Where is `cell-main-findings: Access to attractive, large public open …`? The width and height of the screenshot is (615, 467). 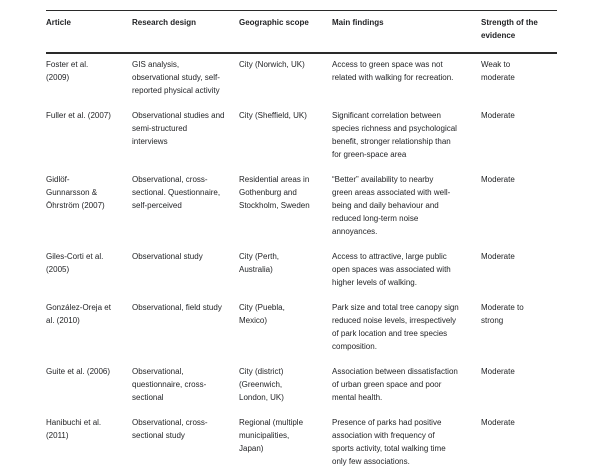 cell-main-findings: Access to attractive, large public open … is located at coordinates (391, 269).